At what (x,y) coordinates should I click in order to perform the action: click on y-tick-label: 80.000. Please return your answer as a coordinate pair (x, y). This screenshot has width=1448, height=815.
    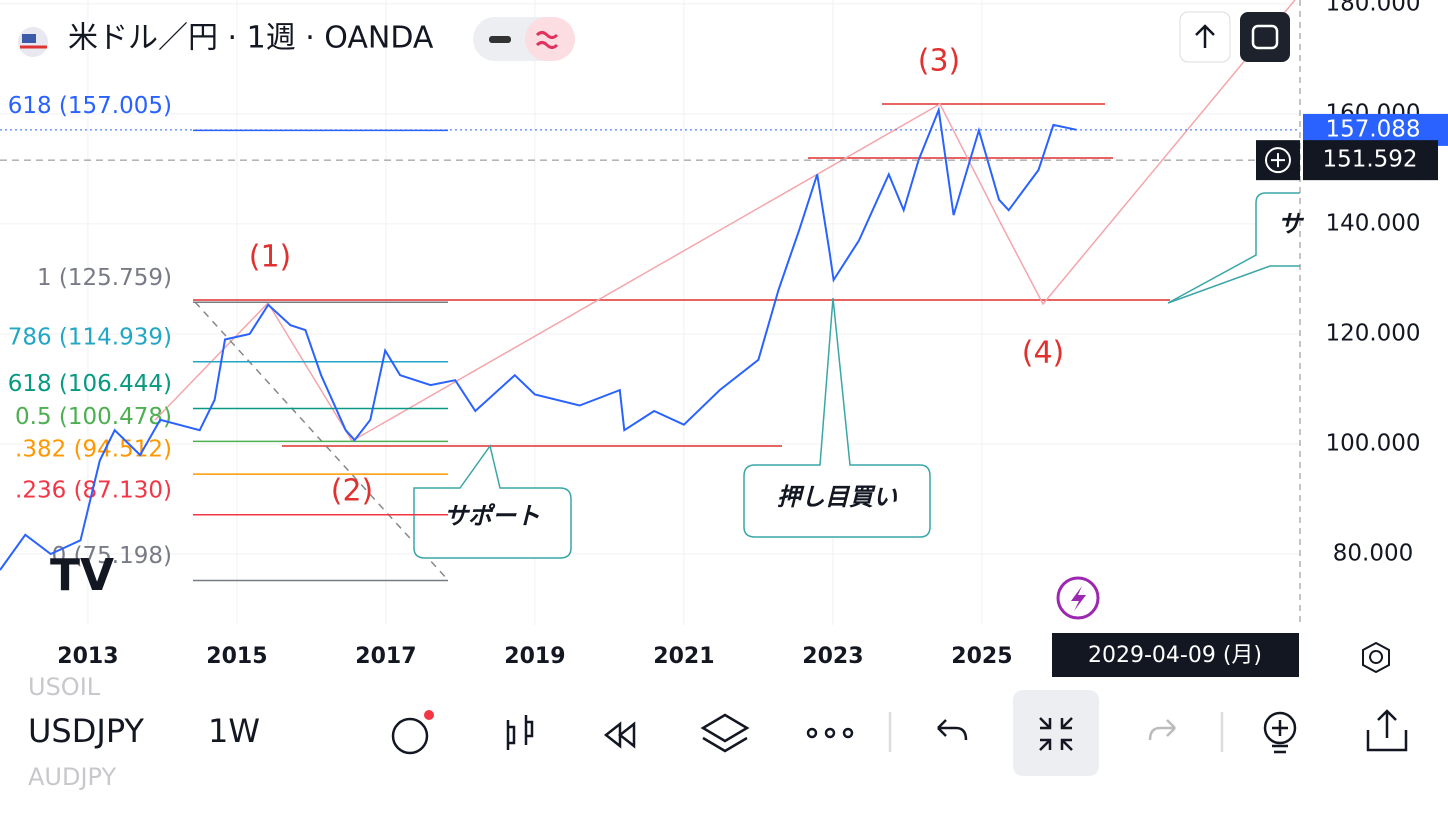
    Looking at the image, I should click on (1373, 554).